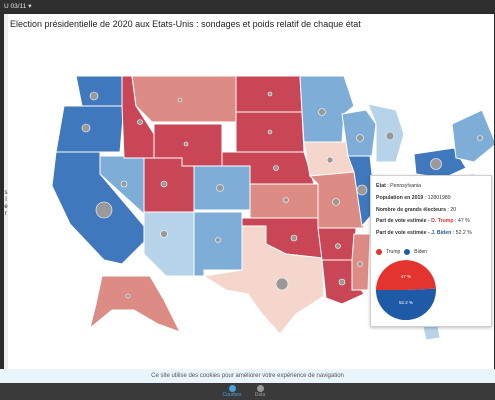 The width and height of the screenshot is (495, 400). I want to click on marker-mississippi, so click(360, 264).